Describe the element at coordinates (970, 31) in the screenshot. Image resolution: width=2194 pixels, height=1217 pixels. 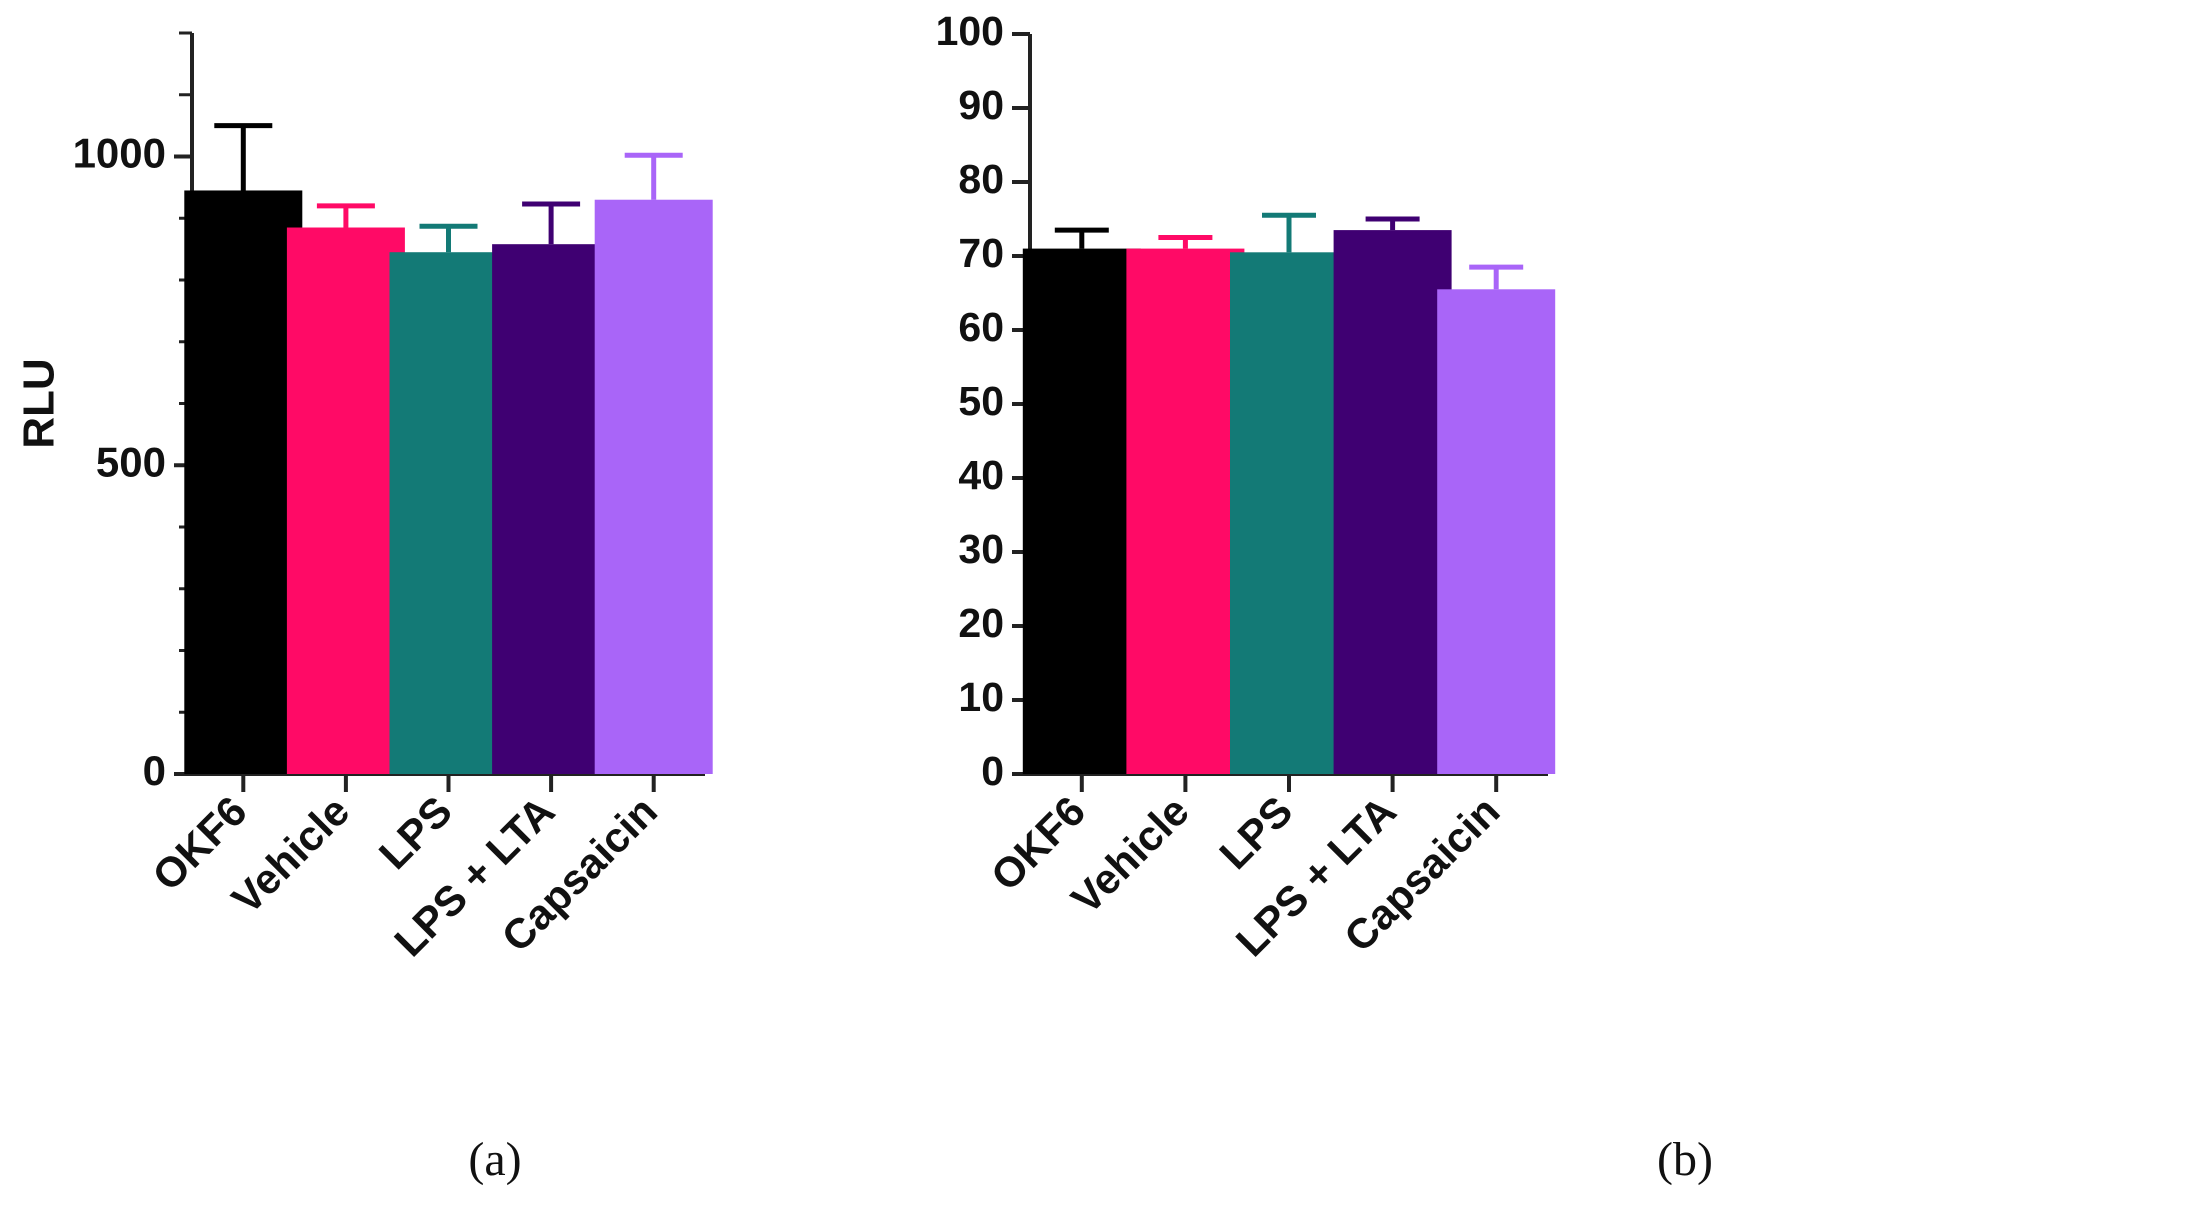
I see `panel-b-y-tick-label: 100` at that location.